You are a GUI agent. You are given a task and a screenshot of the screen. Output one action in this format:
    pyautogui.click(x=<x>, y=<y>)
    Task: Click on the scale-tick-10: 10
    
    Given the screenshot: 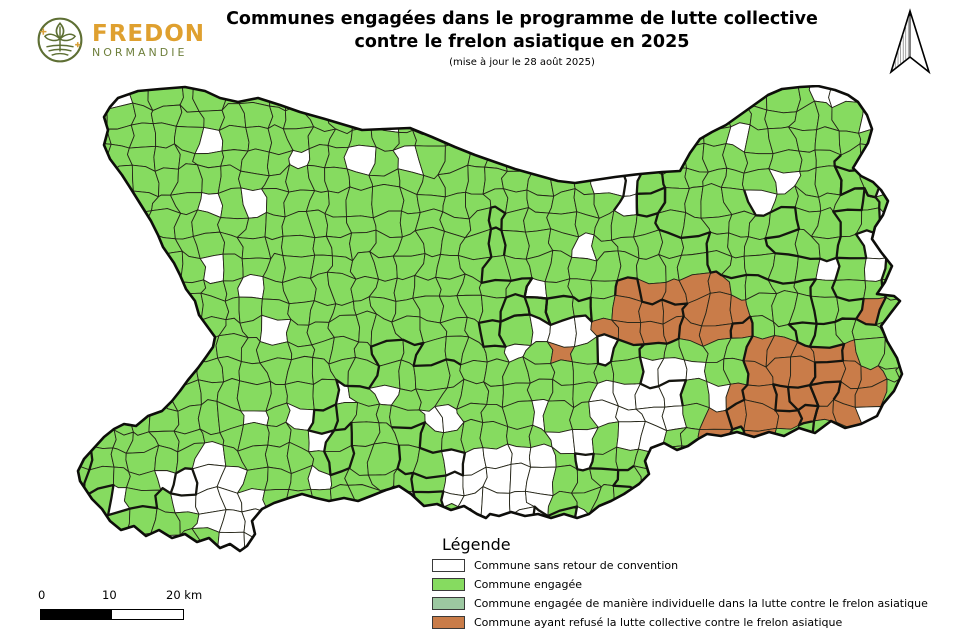 What is the action you would take?
    pyautogui.click(x=109, y=595)
    